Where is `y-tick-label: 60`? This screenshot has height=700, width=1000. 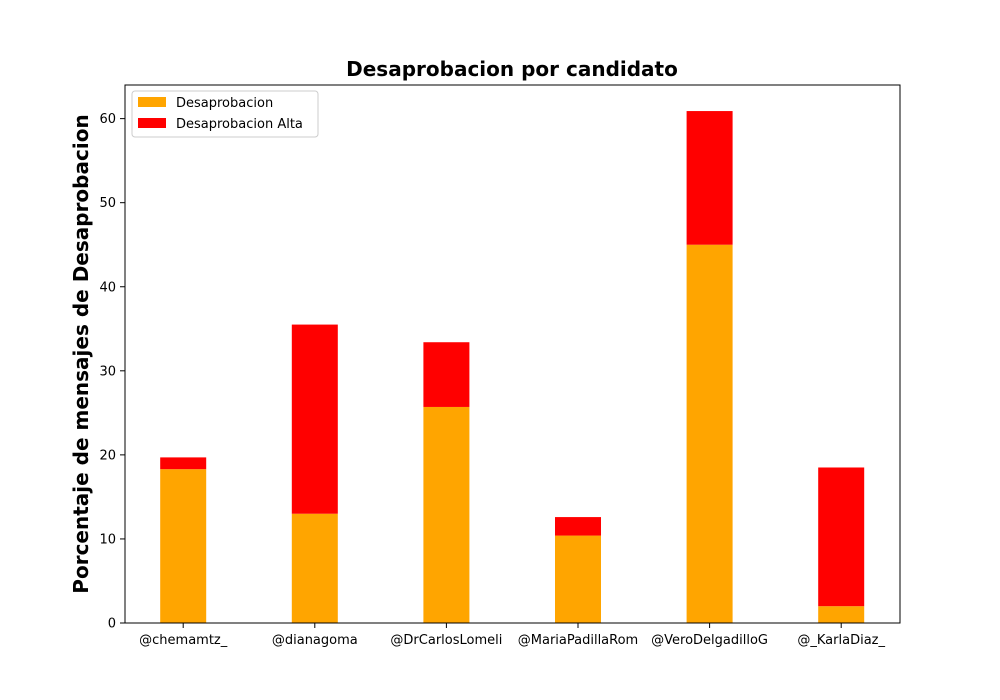
y-tick-label: 60 is located at coordinates (107, 119).